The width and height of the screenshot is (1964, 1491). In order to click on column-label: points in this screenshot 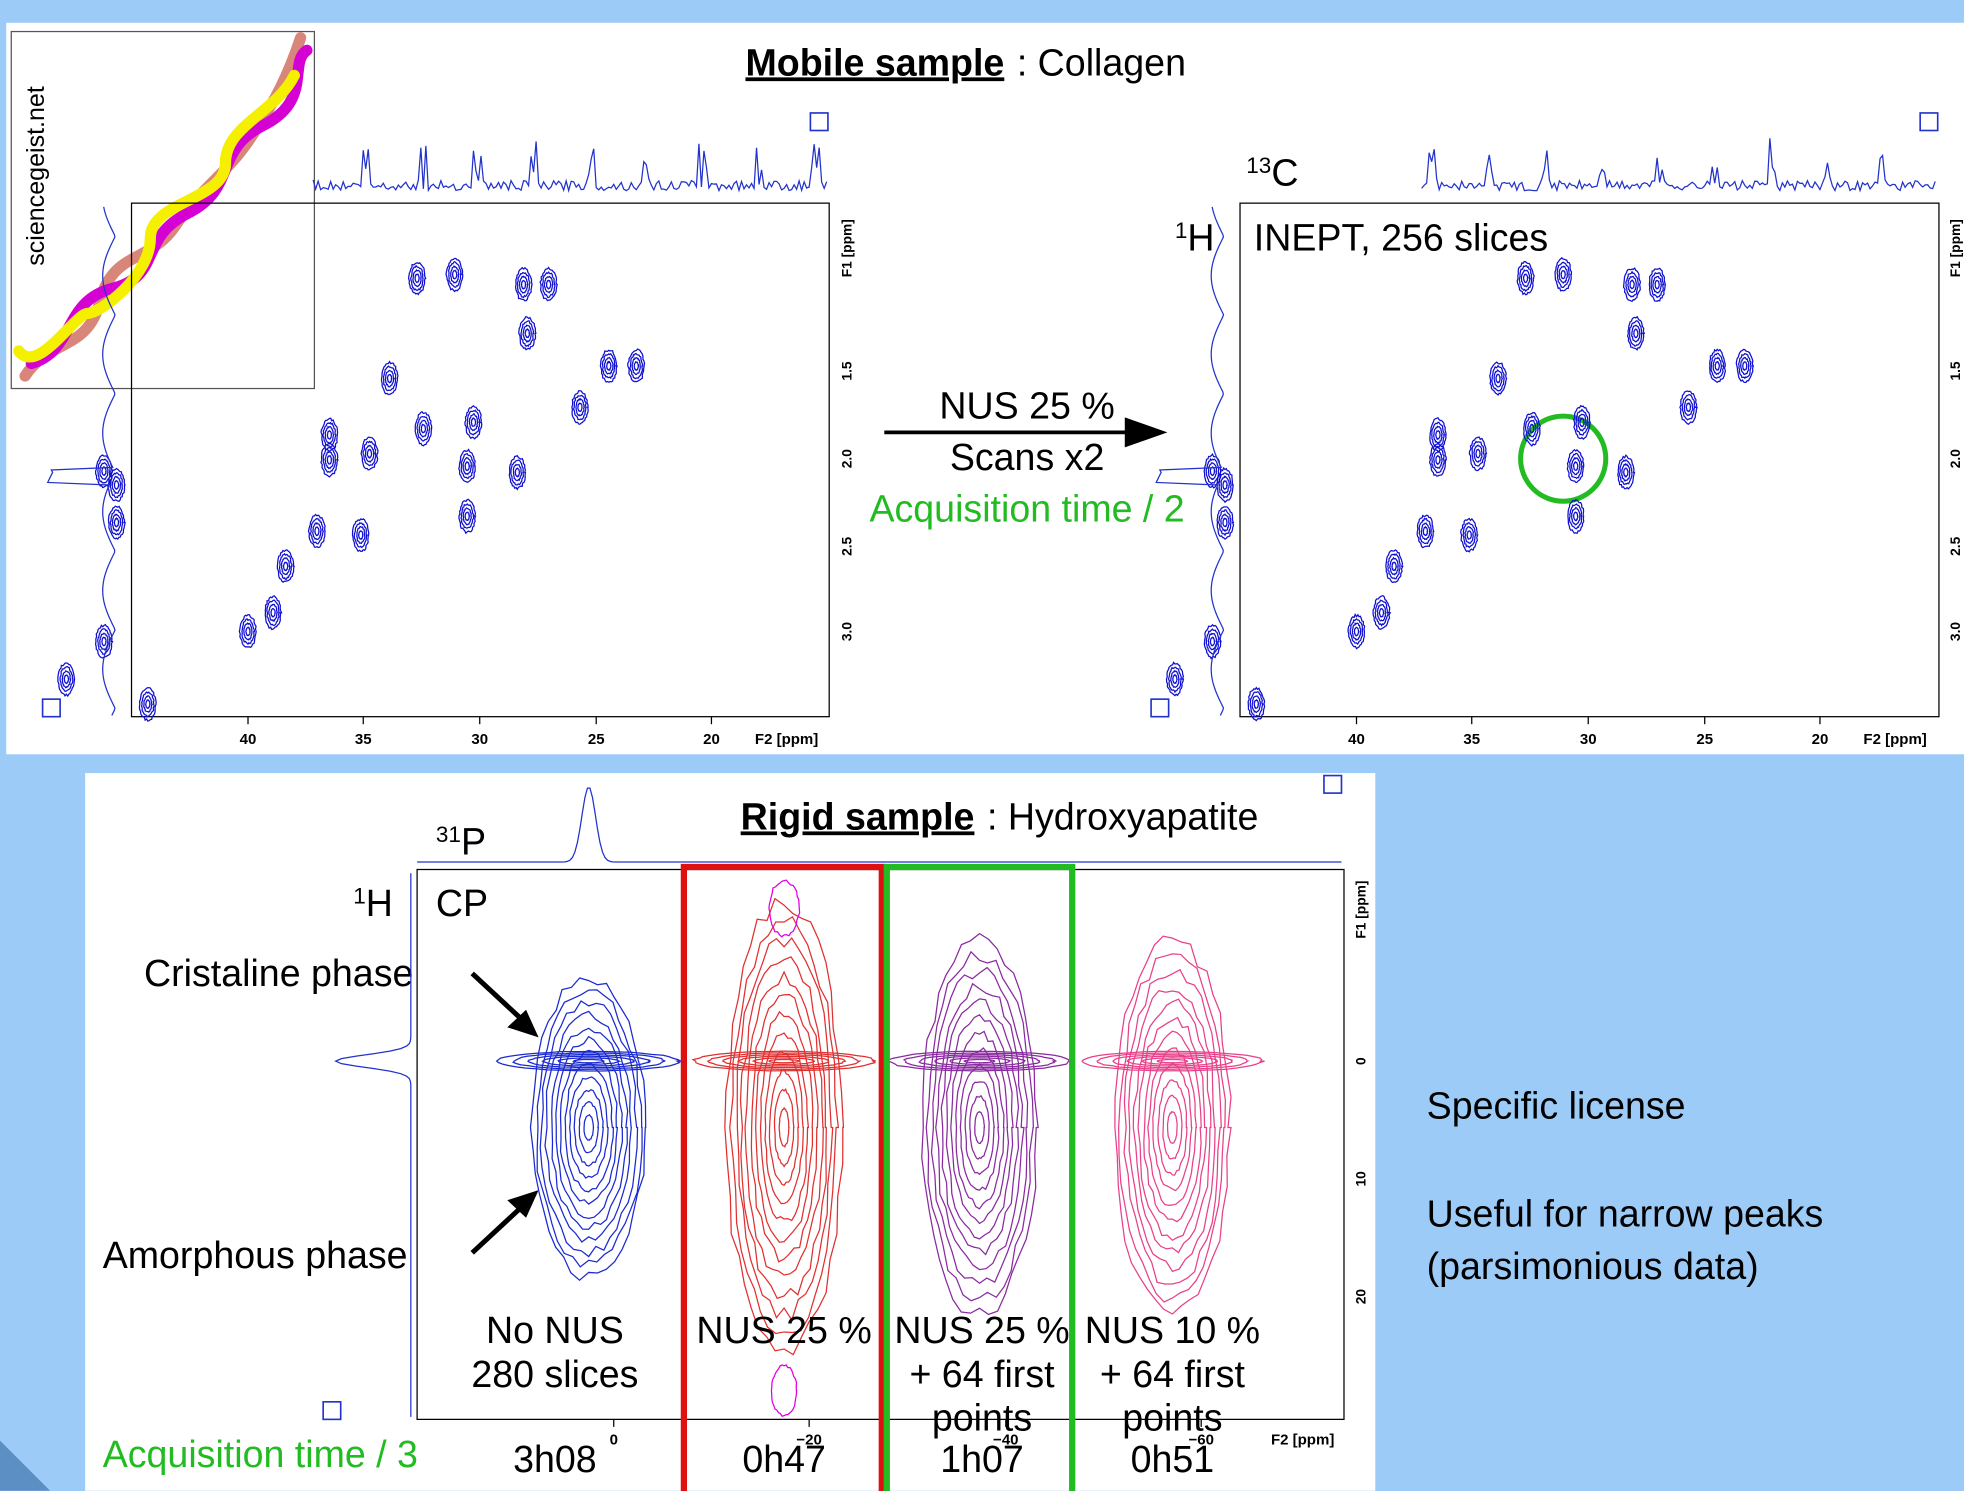, I will do `click(1172, 1418)`.